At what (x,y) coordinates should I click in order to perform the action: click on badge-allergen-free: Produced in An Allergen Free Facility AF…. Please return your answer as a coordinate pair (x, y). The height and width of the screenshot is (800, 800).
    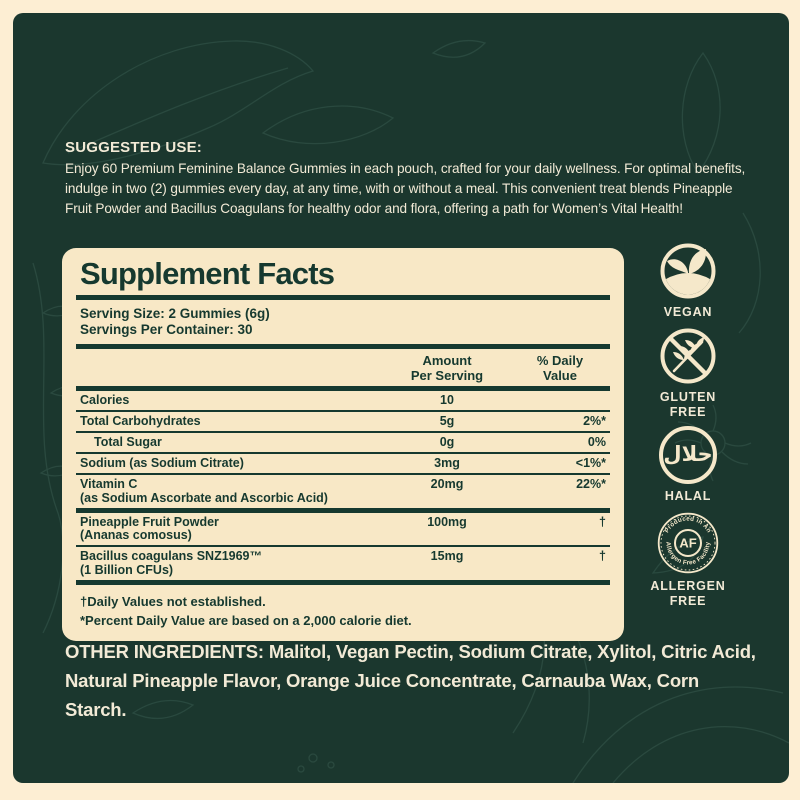
    Looking at the image, I should click on (688, 560).